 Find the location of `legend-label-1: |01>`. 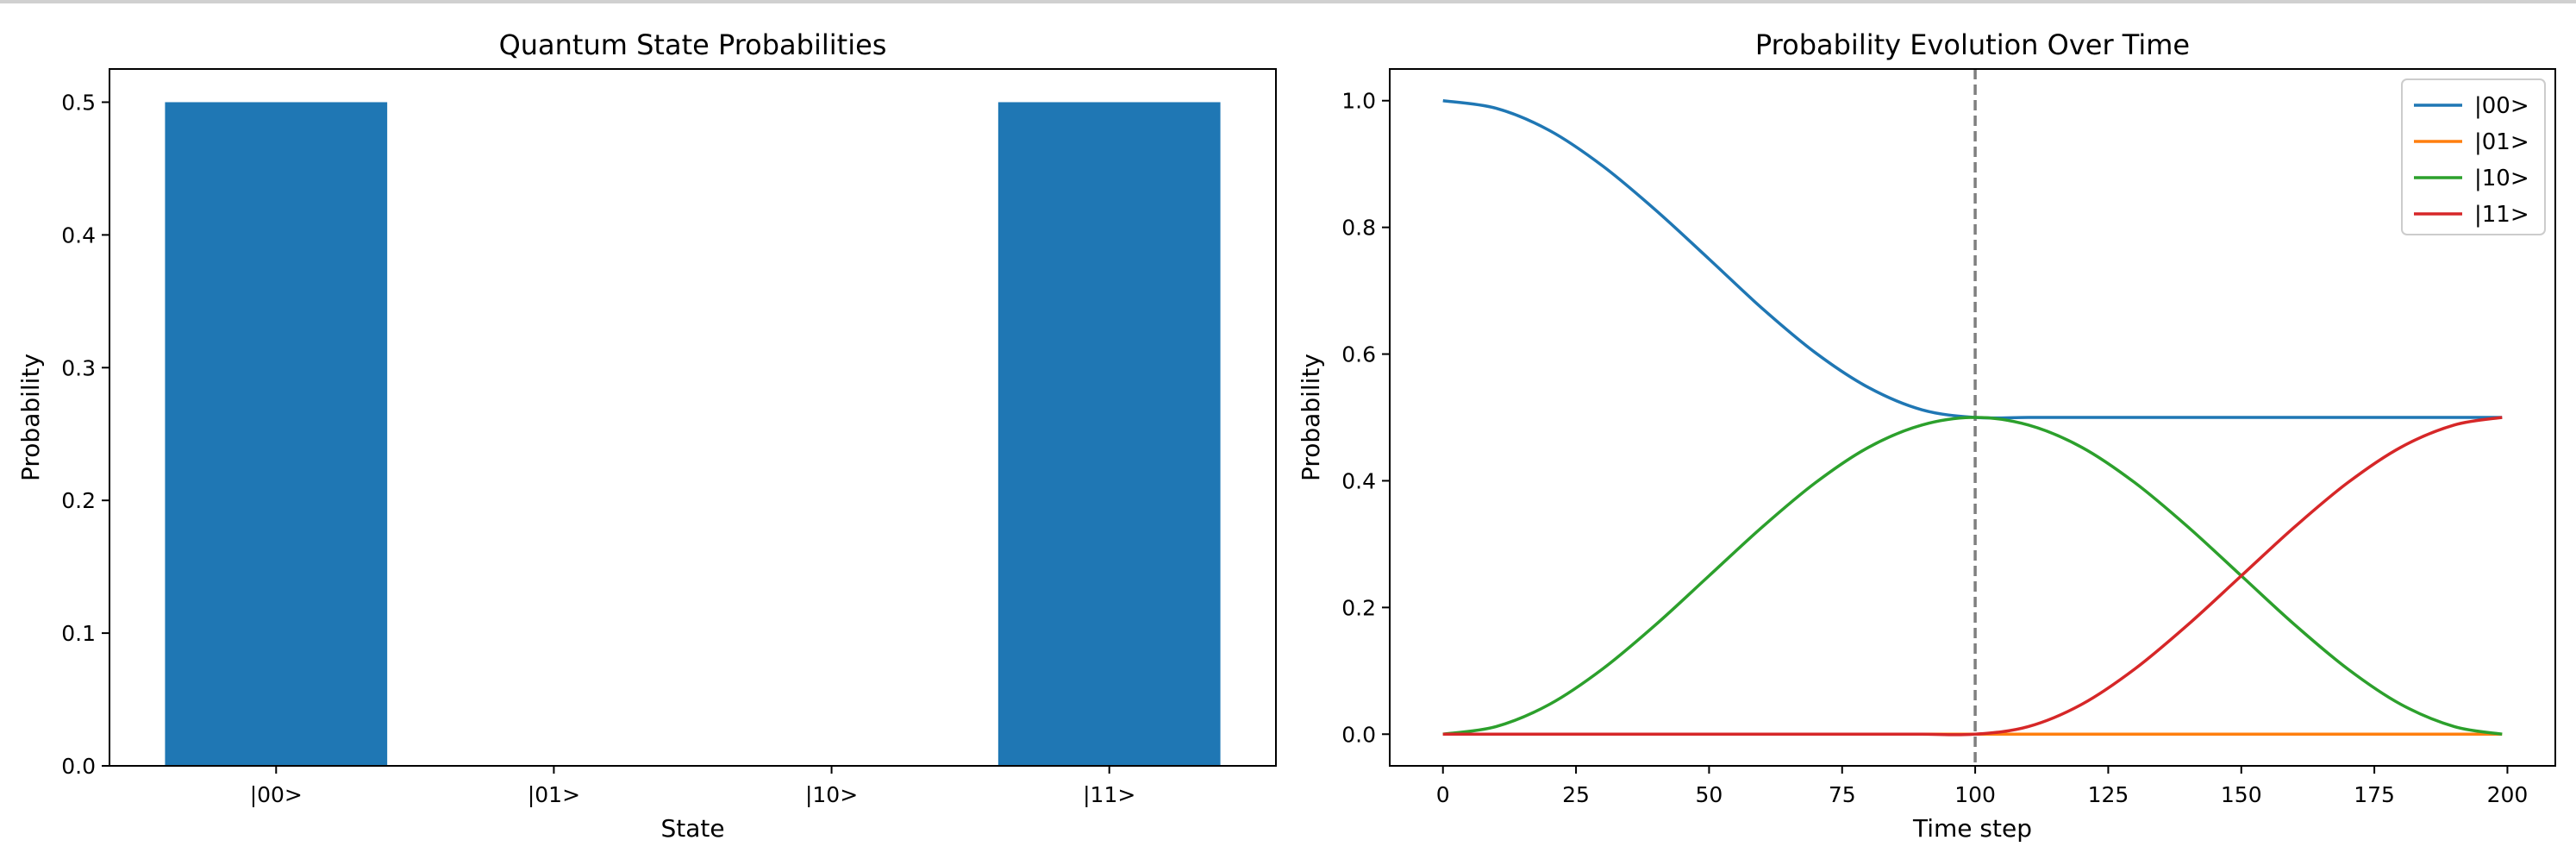

legend-label-1: |01> is located at coordinates (2501, 142).